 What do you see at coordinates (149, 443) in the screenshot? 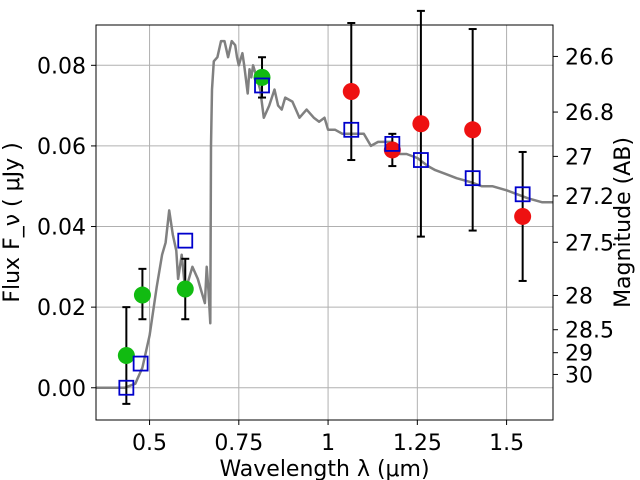
I see `x-tick-label-0: 0.5` at bounding box center [149, 443].